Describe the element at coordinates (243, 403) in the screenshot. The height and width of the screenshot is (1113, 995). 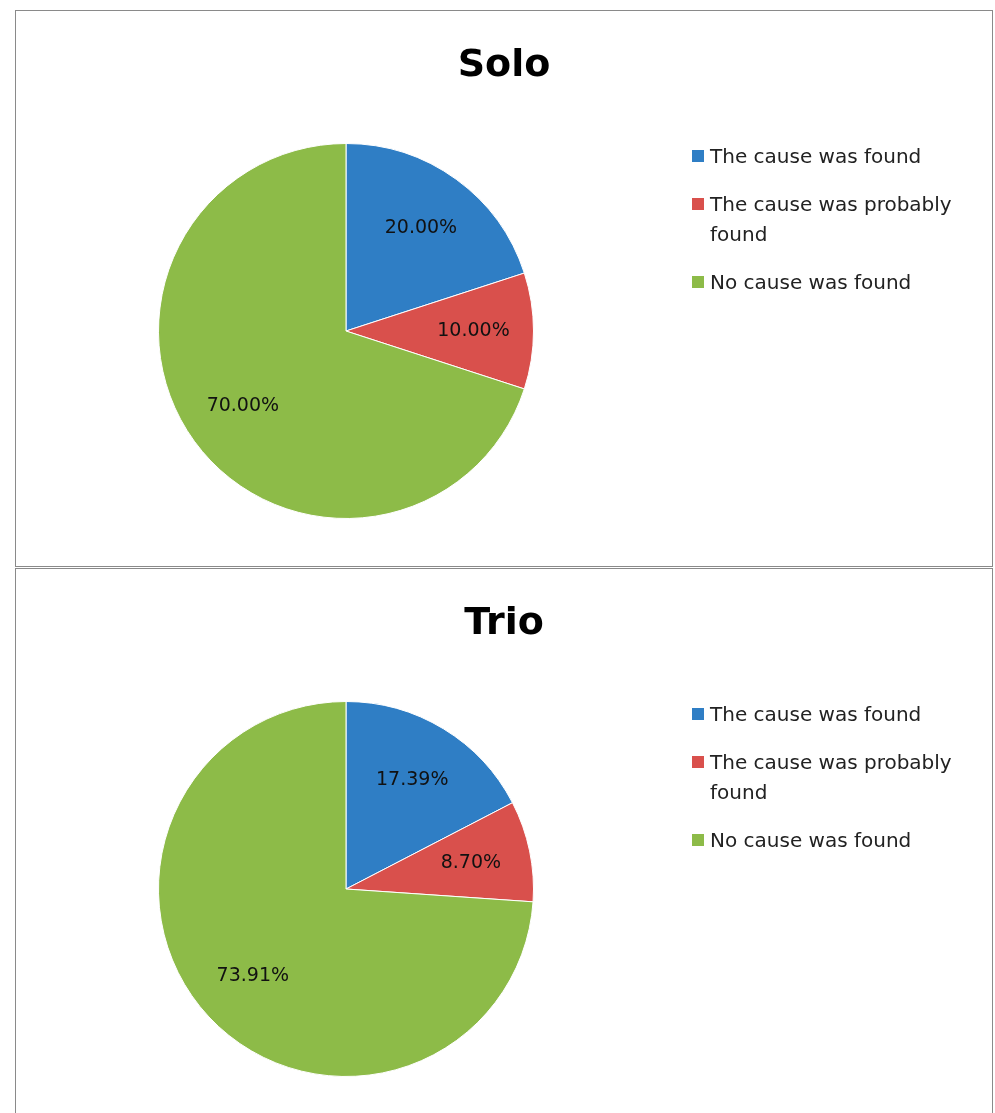
I see `data-label: 70.00%` at that location.